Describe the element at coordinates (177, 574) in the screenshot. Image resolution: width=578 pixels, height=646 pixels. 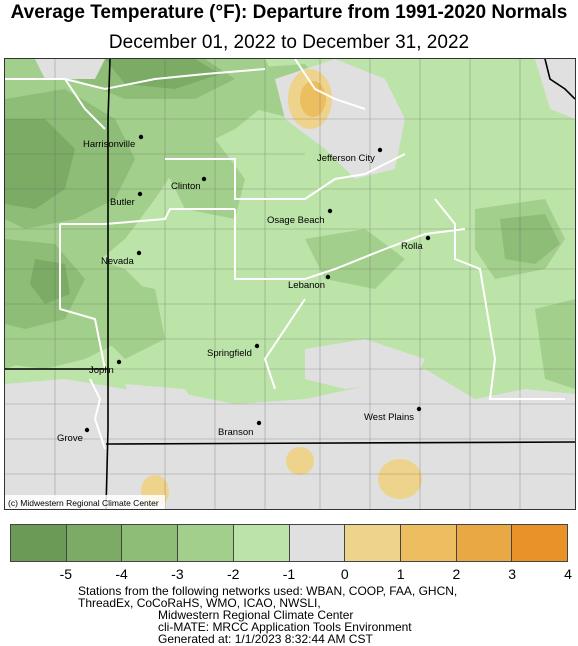
I see `legend-tick-label: -3` at that location.